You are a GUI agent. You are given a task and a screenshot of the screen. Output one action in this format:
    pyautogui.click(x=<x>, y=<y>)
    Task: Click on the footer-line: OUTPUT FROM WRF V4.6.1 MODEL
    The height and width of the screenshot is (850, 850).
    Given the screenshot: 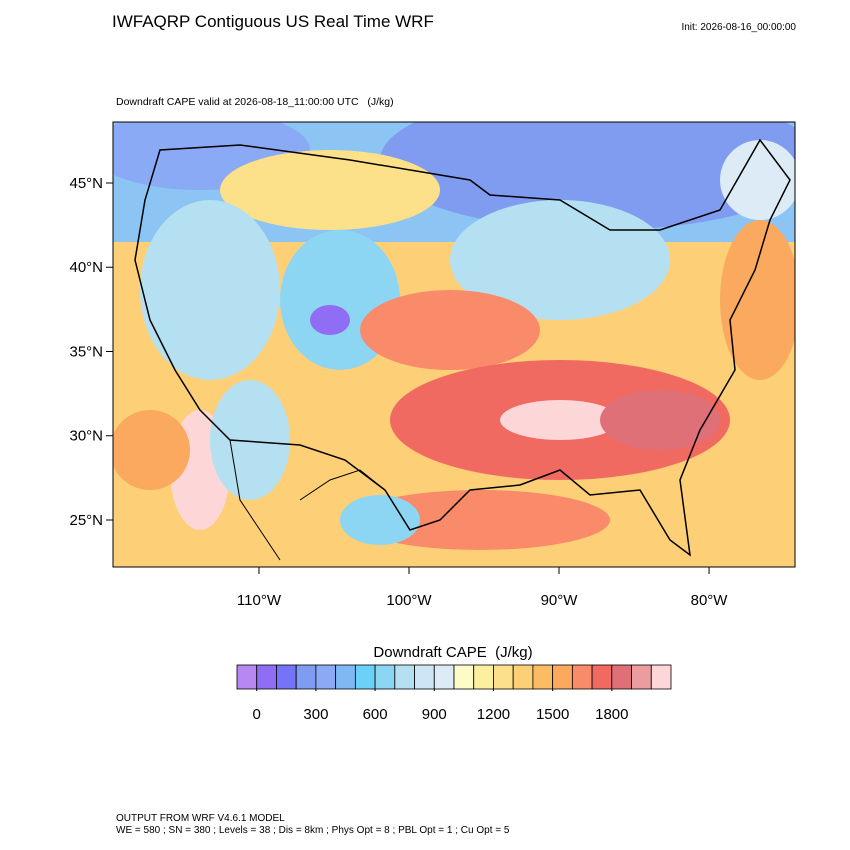 What is the action you would take?
    pyautogui.click(x=200, y=818)
    